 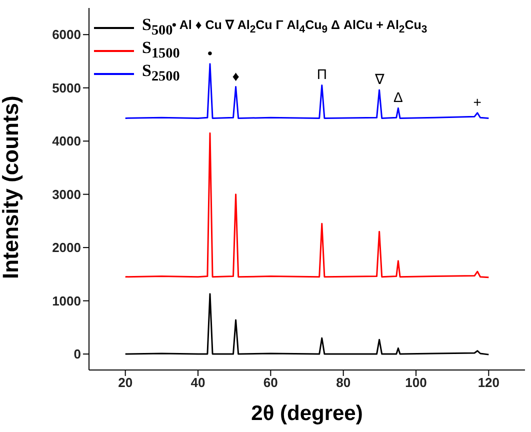 What do you see at coordinates (343, 382) in the screenshot?
I see `x-tick-label: 80` at bounding box center [343, 382].